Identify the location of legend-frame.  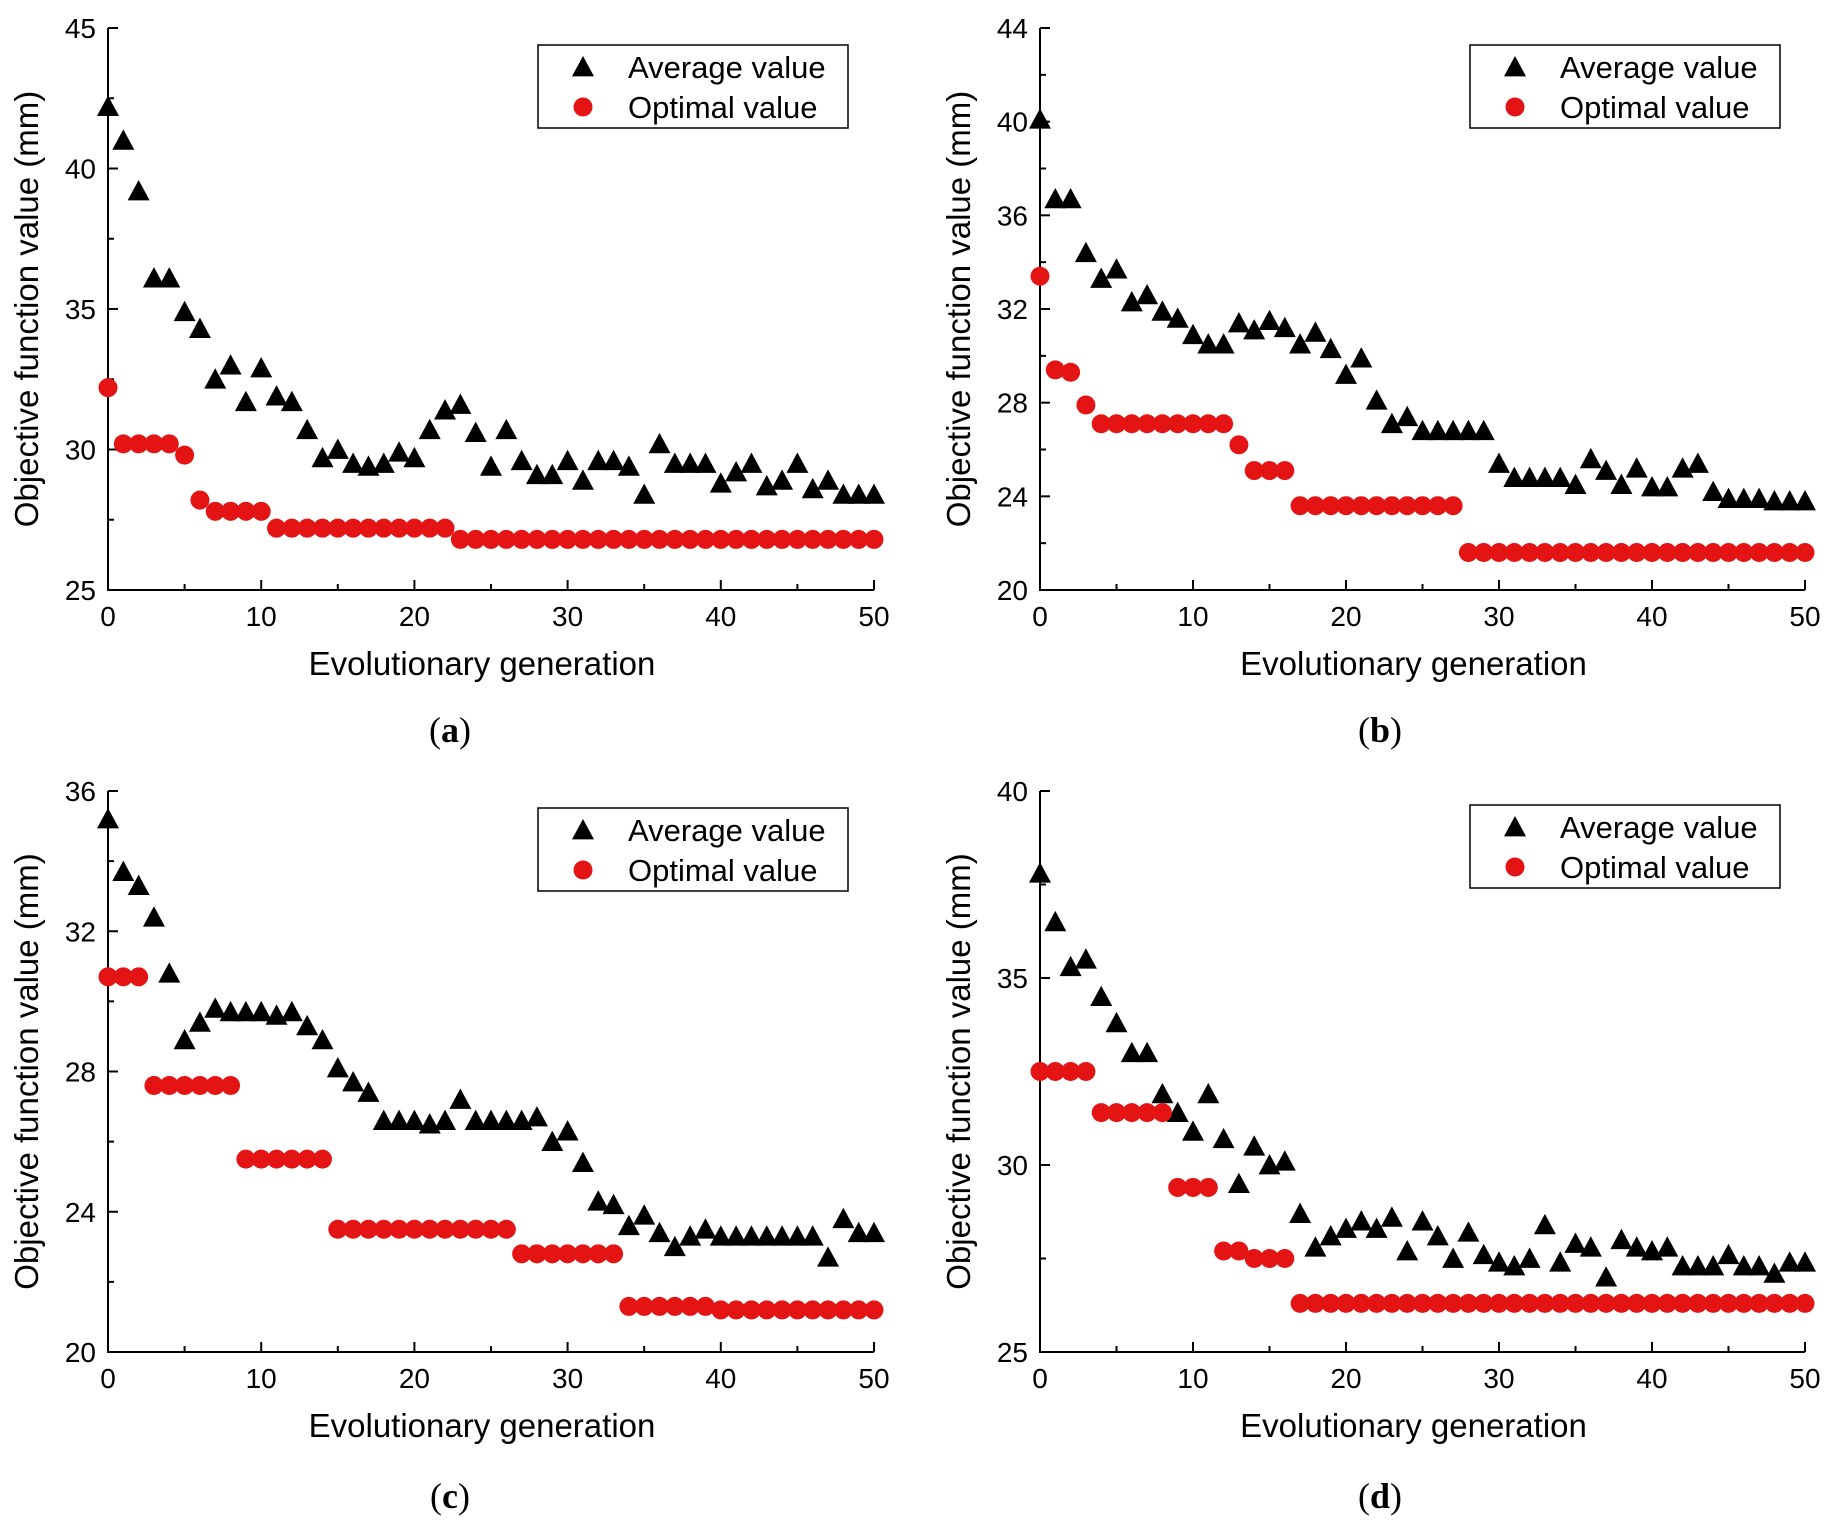
(1625, 846).